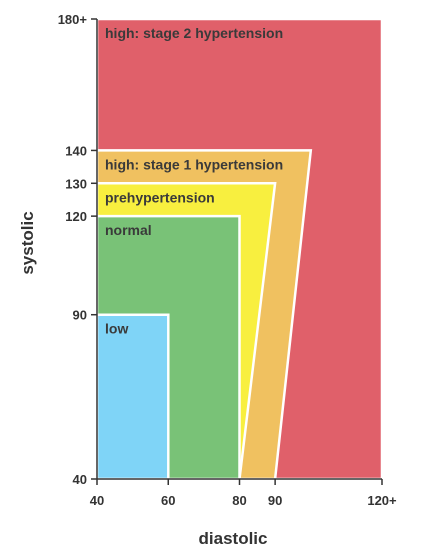 The height and width of the screenshot is (551, 435). I want to click on y-tick-label: 120, so click(76, 216).